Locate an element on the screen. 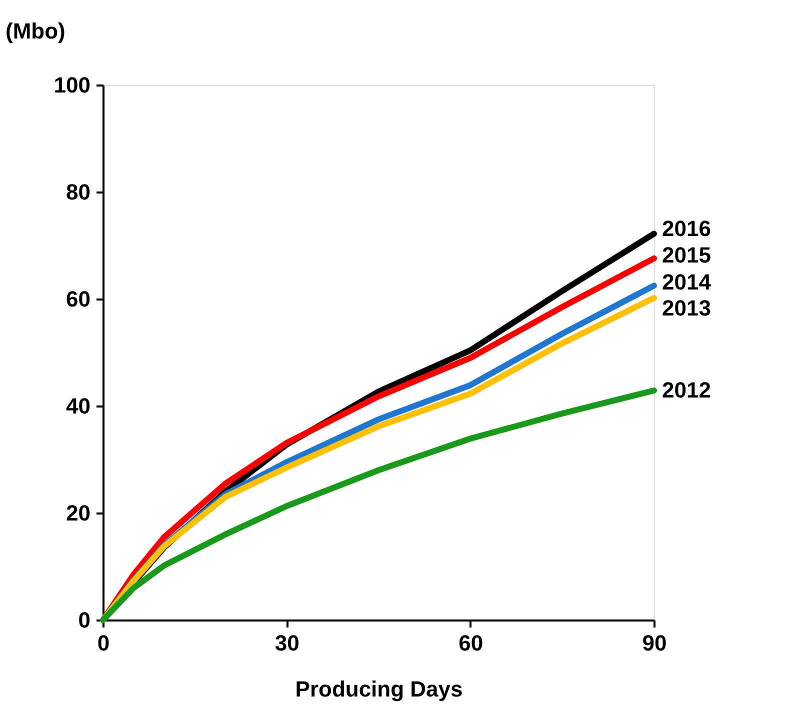 The image size is (790, 712). series-label: 2012 is located at coordinates (686, 389).